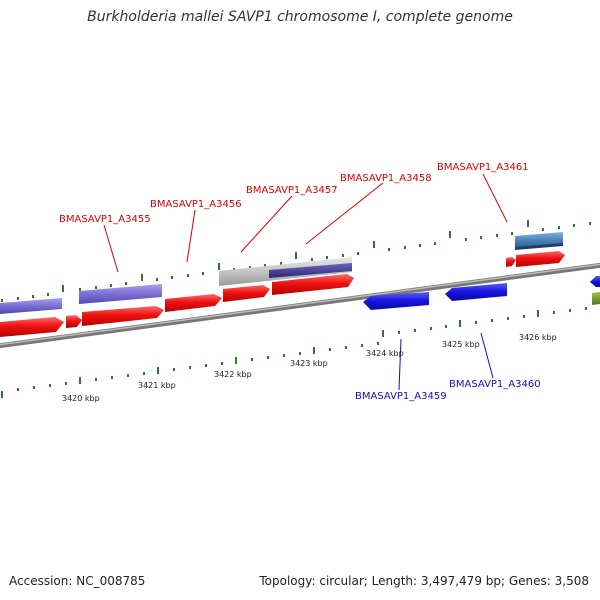 This screenshot has width=600, height=600. Describe the element at coordinates (385, 353) in the screenshot. I see `scale-label: 3424 kbp` at that location.